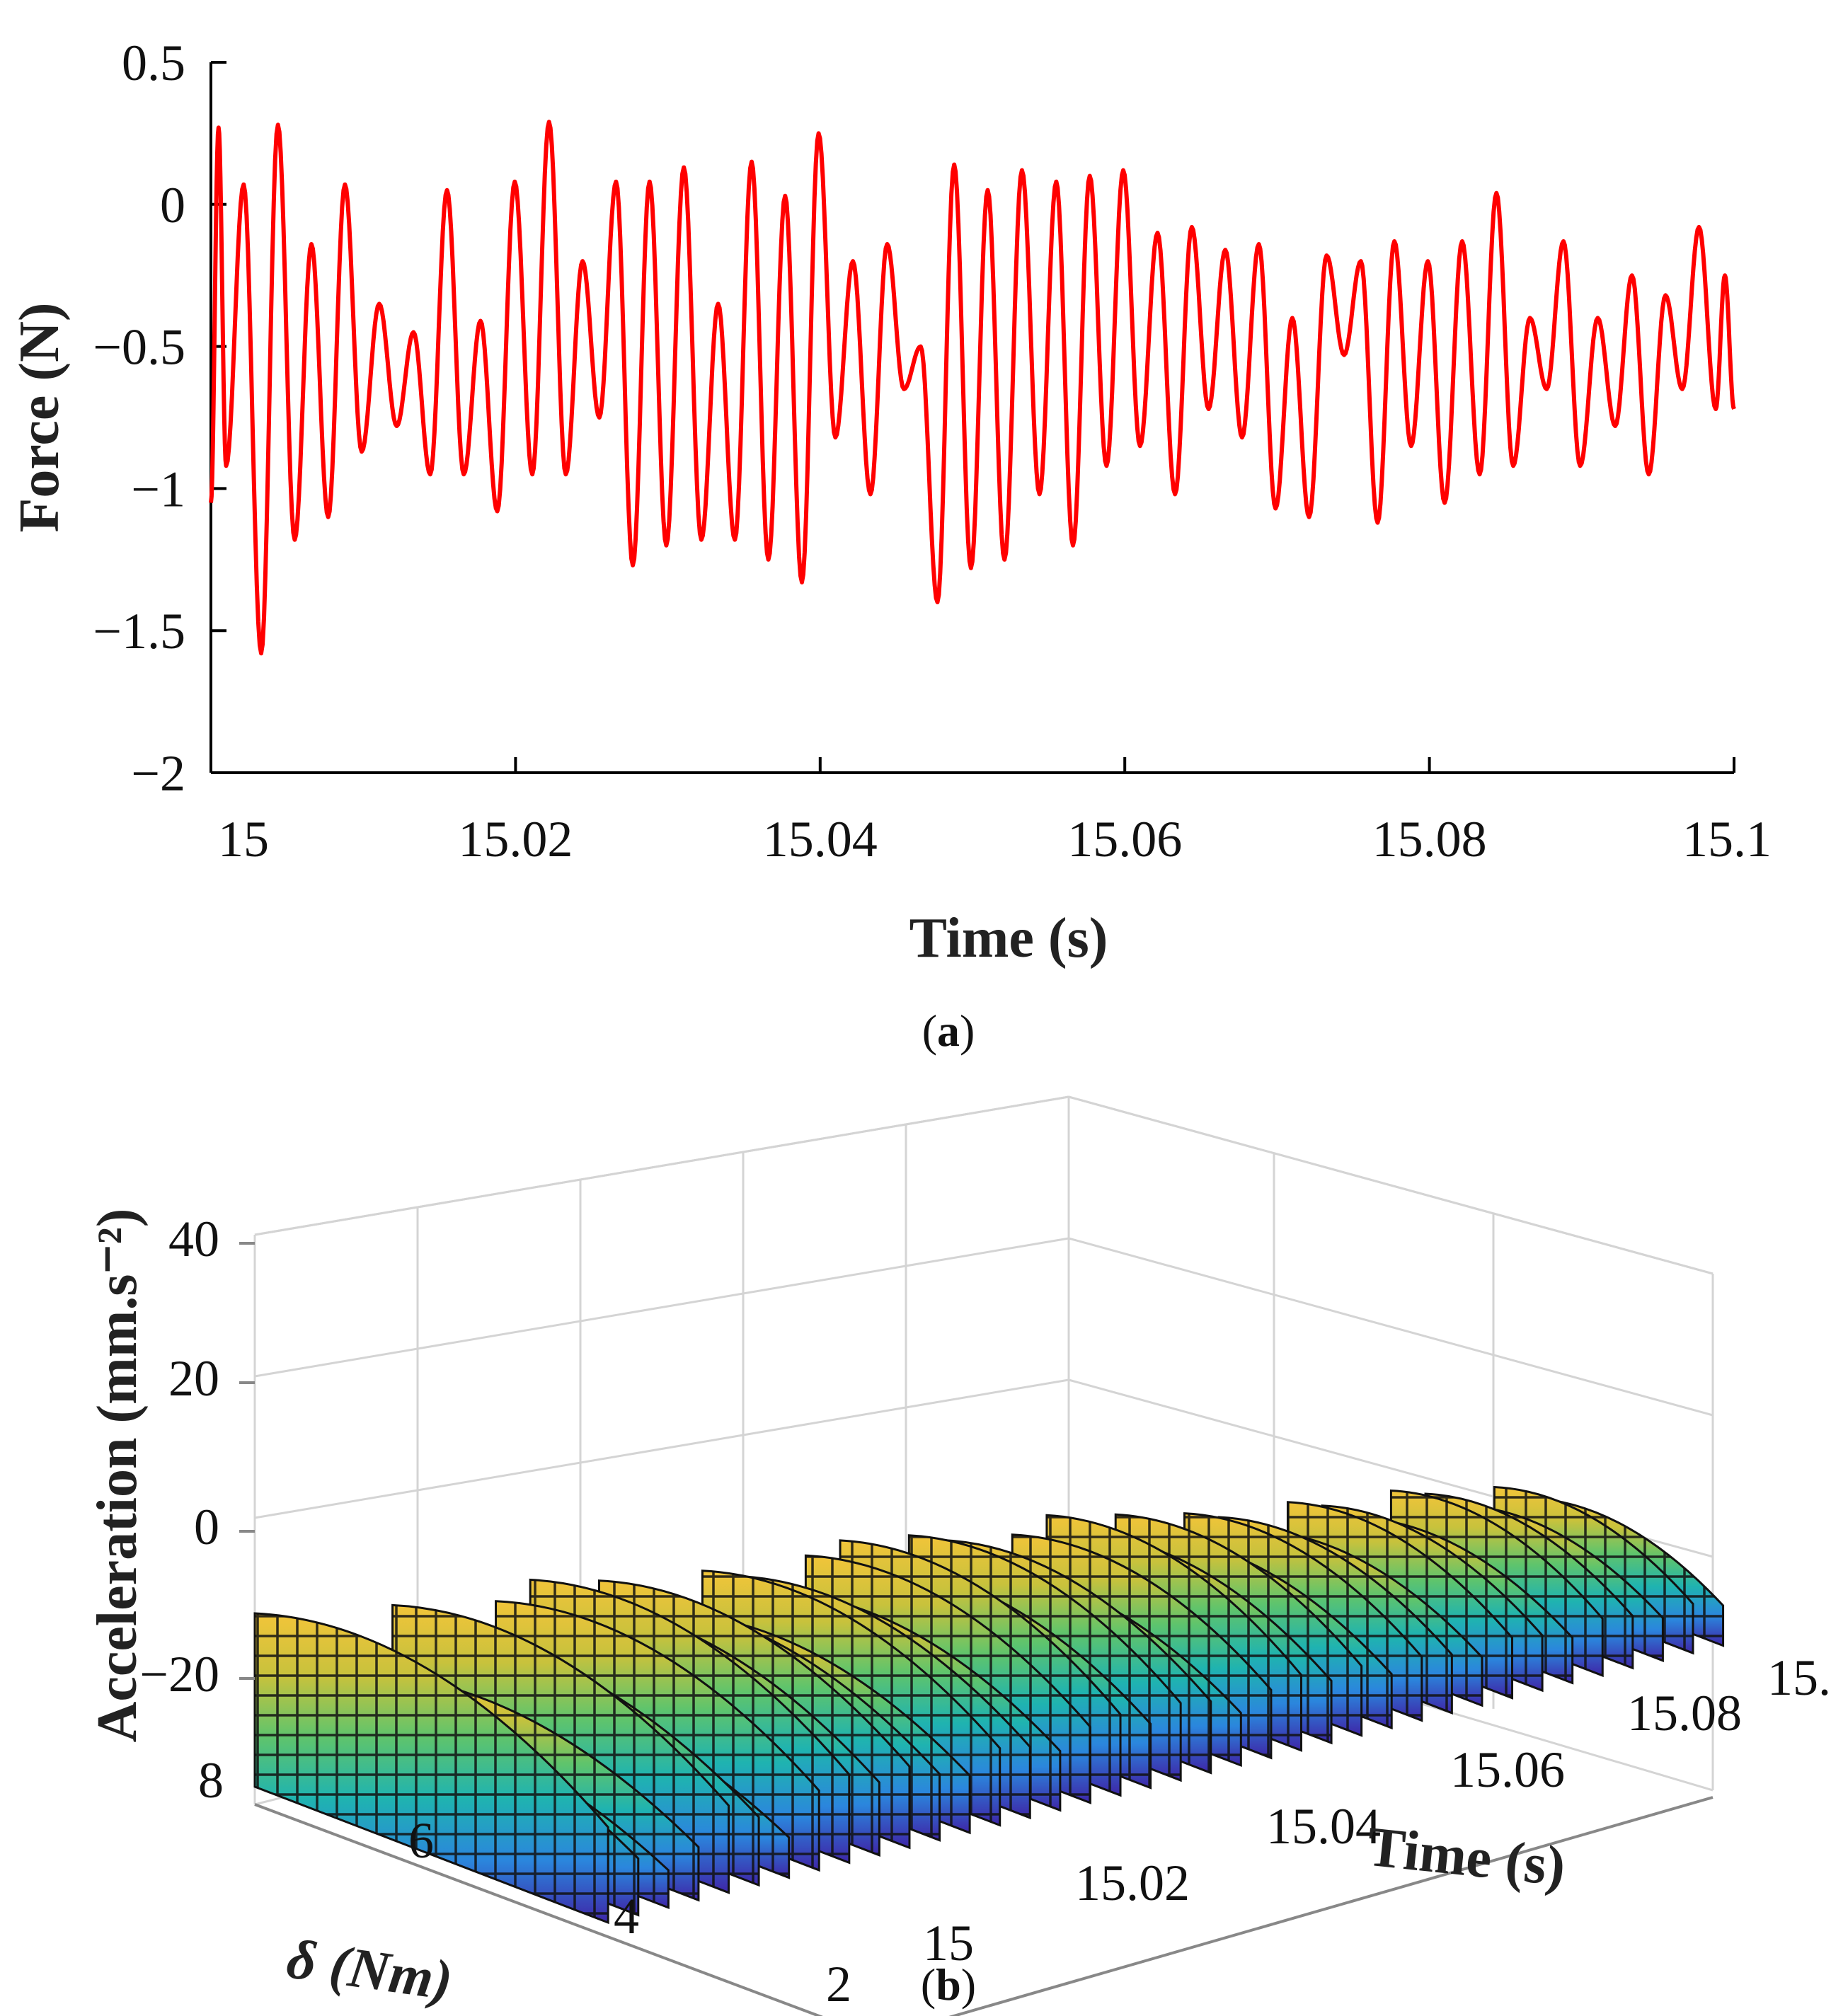 The width and height of the screenshot is (1831, 2016). I want to click on surface-y-tick-label: 8, so click(211, 1780).